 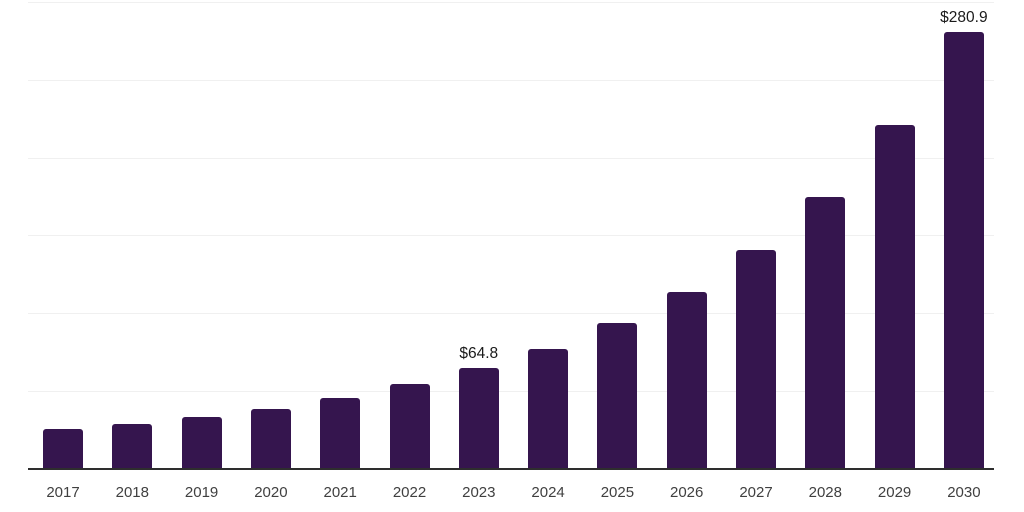 What do you see at coordinates (825, 332) in the screenshot?
I see `bar-2028` at bounding box center [825, 332].